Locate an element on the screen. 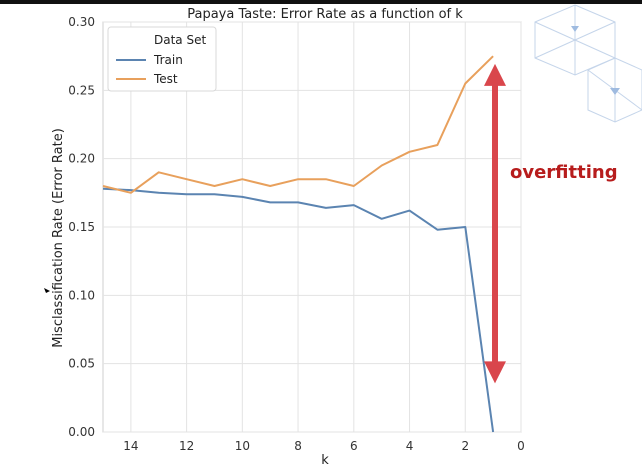 This screenshot has width=642, height=467. legend-title: Data Set is located at coordinates (180, 40).